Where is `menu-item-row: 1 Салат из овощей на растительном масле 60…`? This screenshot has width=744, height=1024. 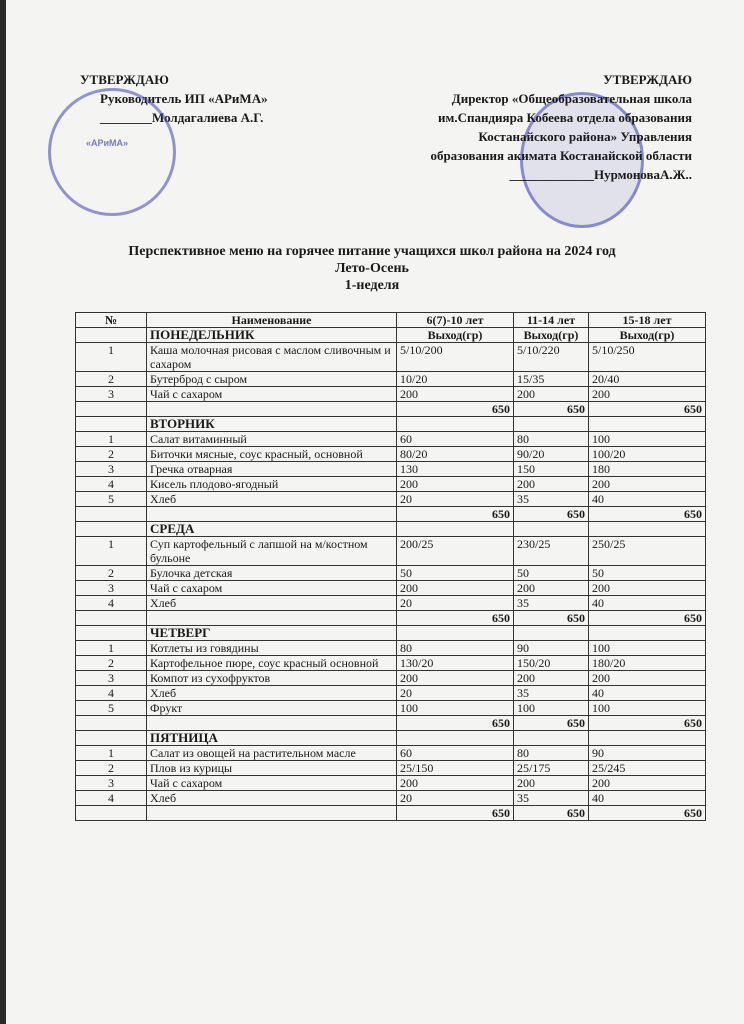 menu-item-row: 1 Салат из овощей на растительном масле 60… is located at coordinates (390, 753).